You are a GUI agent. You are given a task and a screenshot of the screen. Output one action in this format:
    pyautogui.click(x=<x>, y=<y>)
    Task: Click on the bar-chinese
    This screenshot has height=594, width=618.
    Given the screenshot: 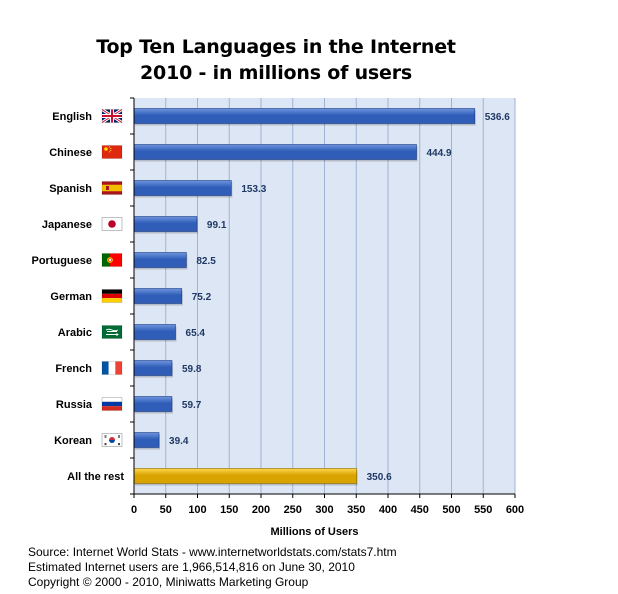 What is the action you would take?
    pyautogui.click(x=275, y=152)
    